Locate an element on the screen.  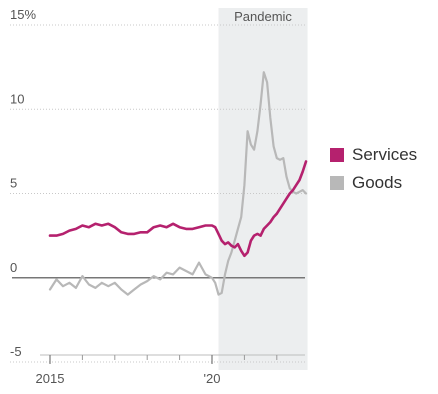
pandemic-label: Pandemic is located at coordinates (263, 16).